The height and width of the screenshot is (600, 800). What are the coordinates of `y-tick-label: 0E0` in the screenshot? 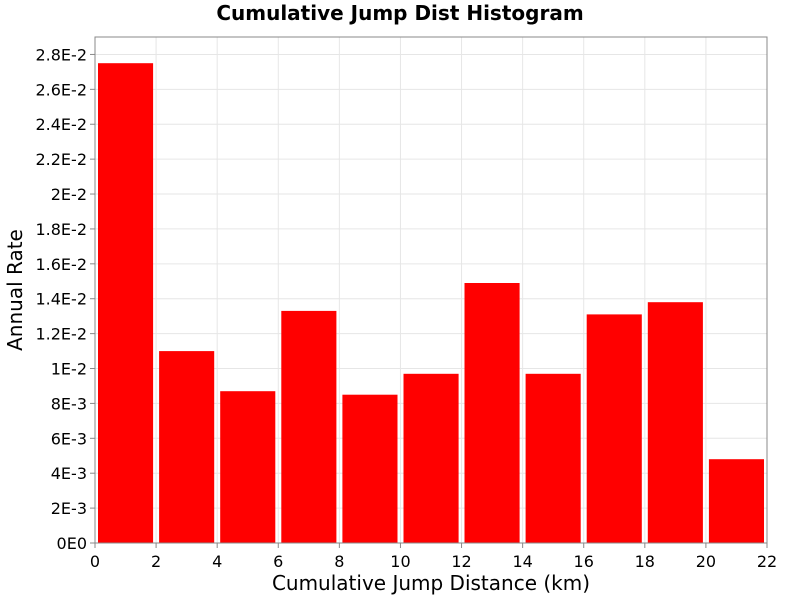 It's located at (72, 543).